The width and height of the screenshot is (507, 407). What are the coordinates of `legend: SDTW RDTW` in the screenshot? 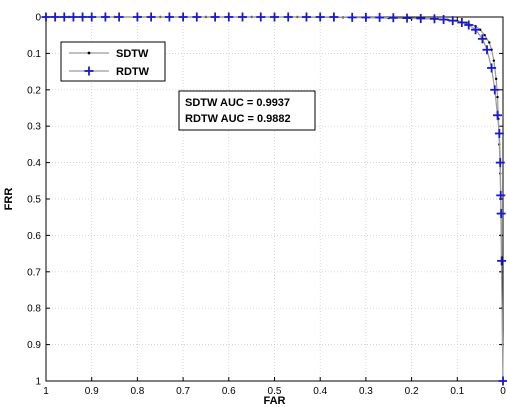 It's located at (113, 61).